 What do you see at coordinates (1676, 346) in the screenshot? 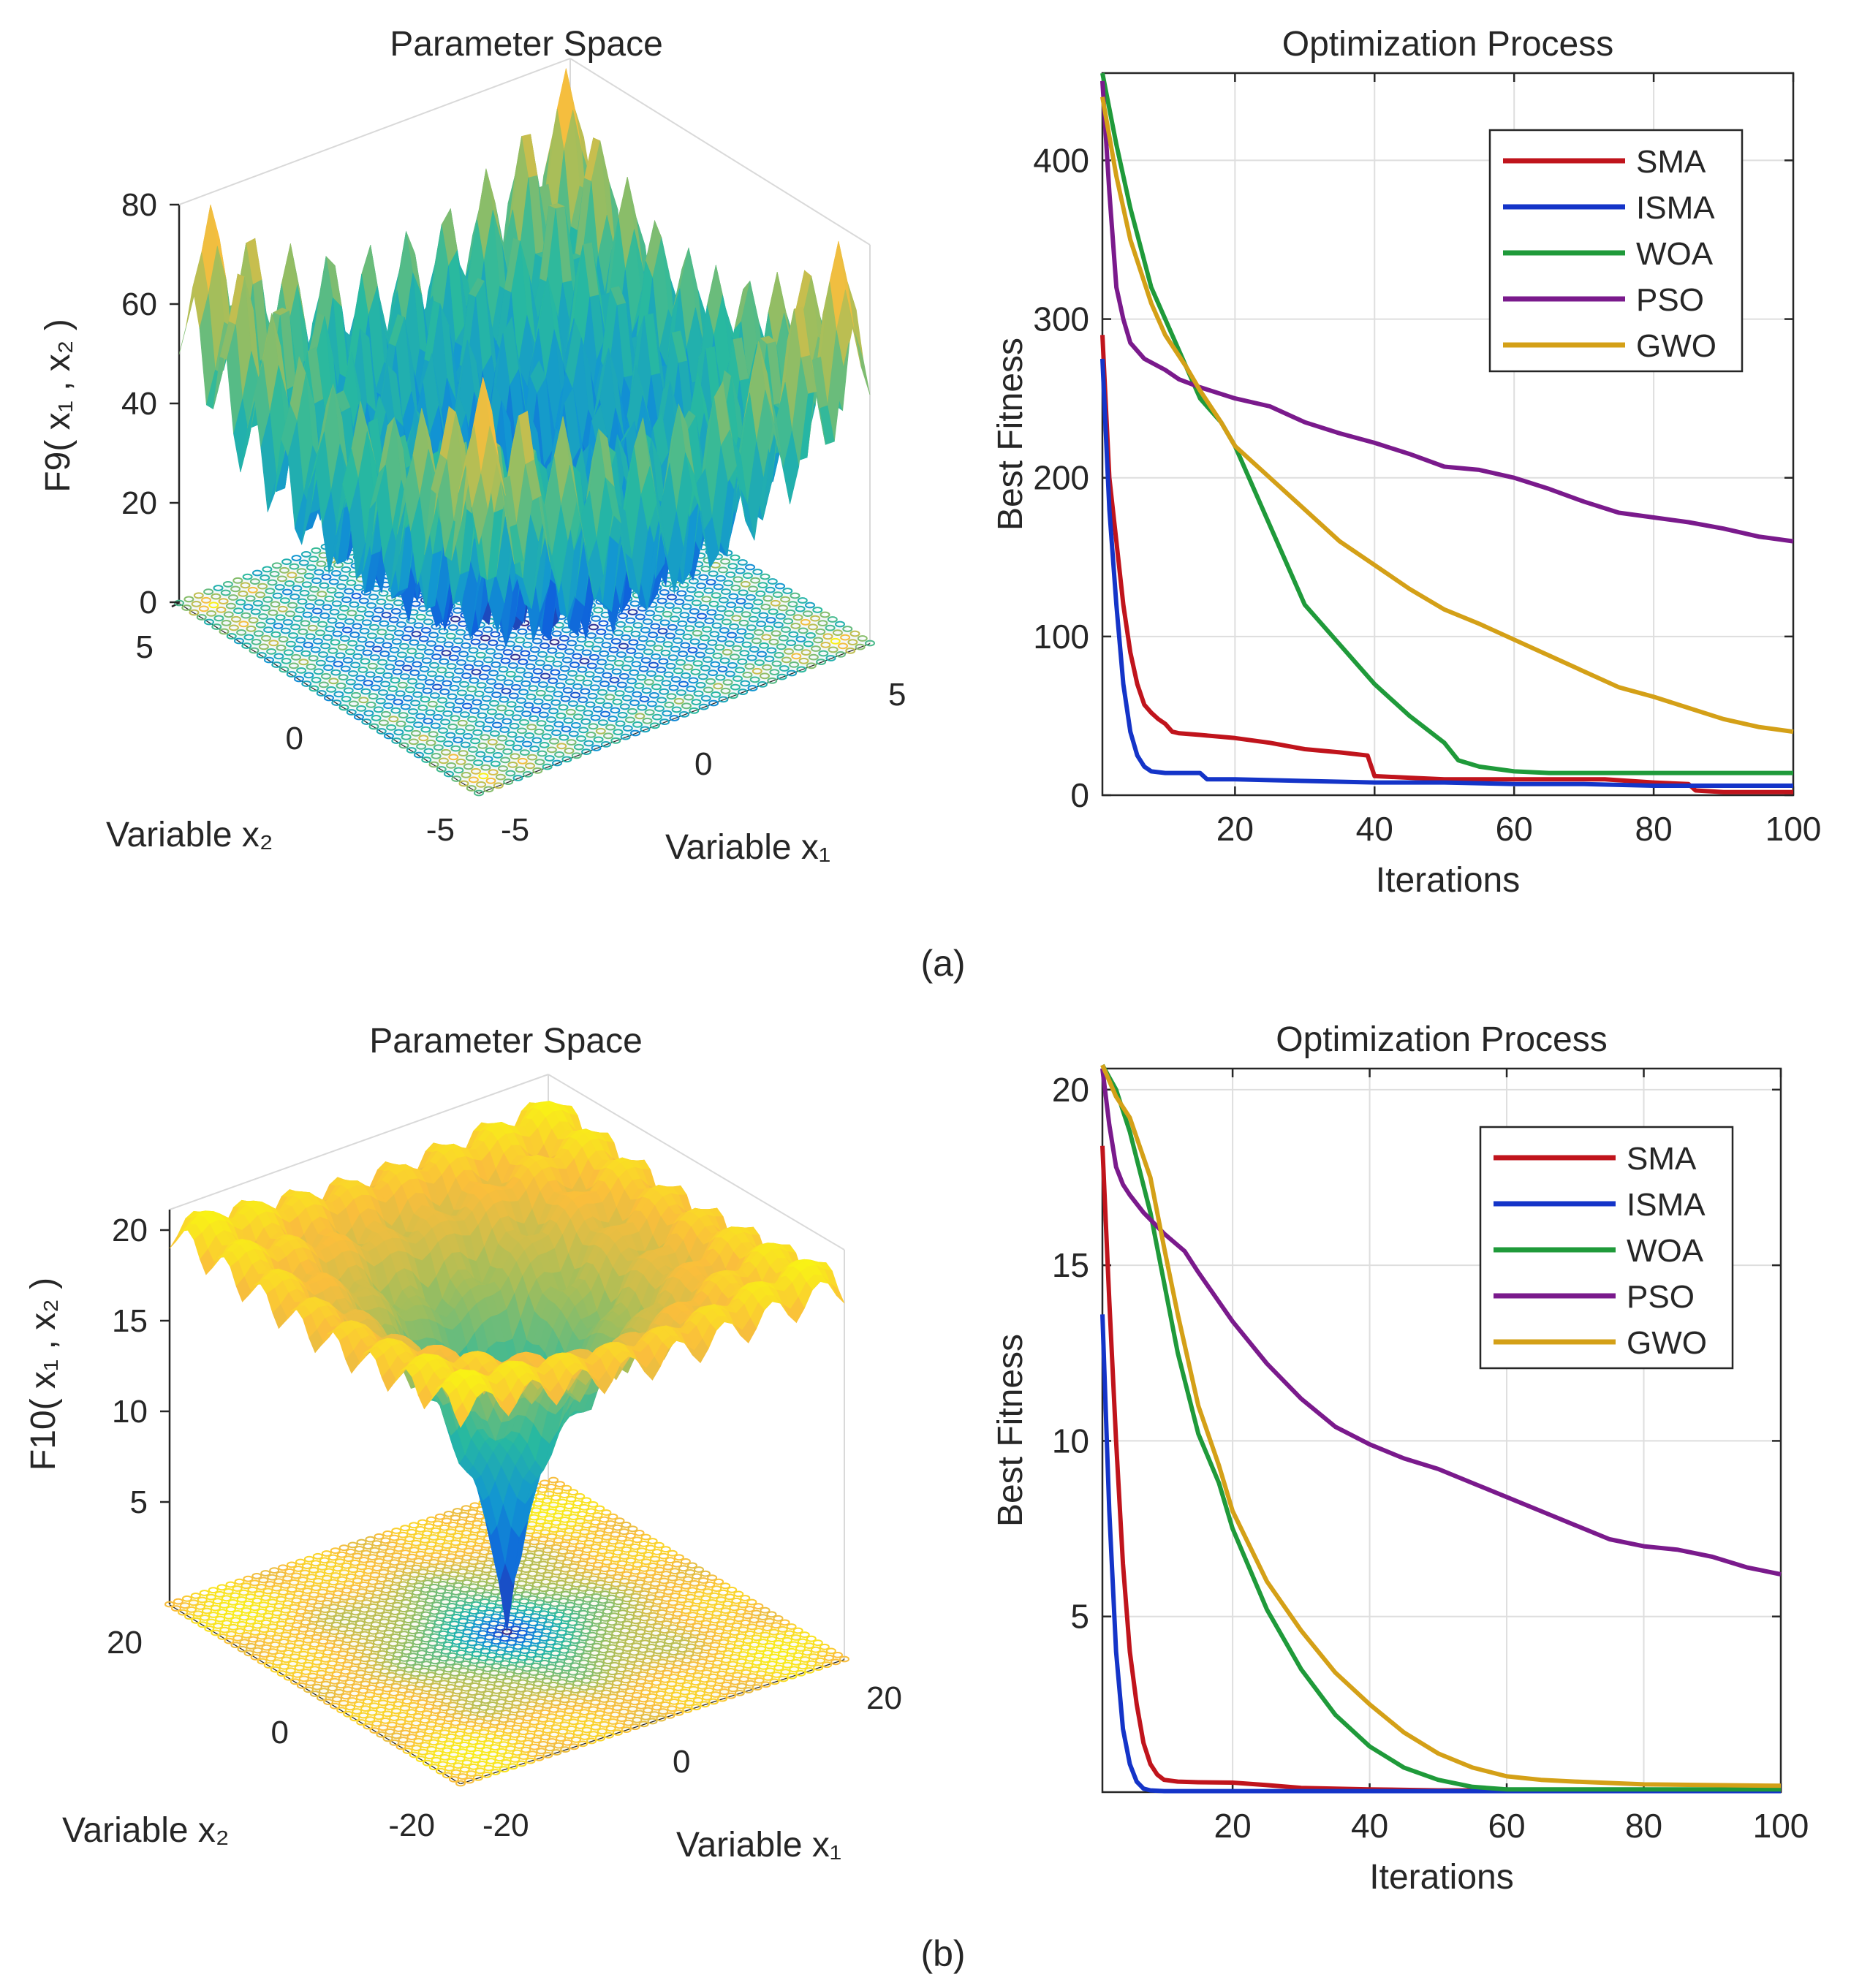
I see `legend-label-gwo: GWO` at bounding box center [1676, 346].